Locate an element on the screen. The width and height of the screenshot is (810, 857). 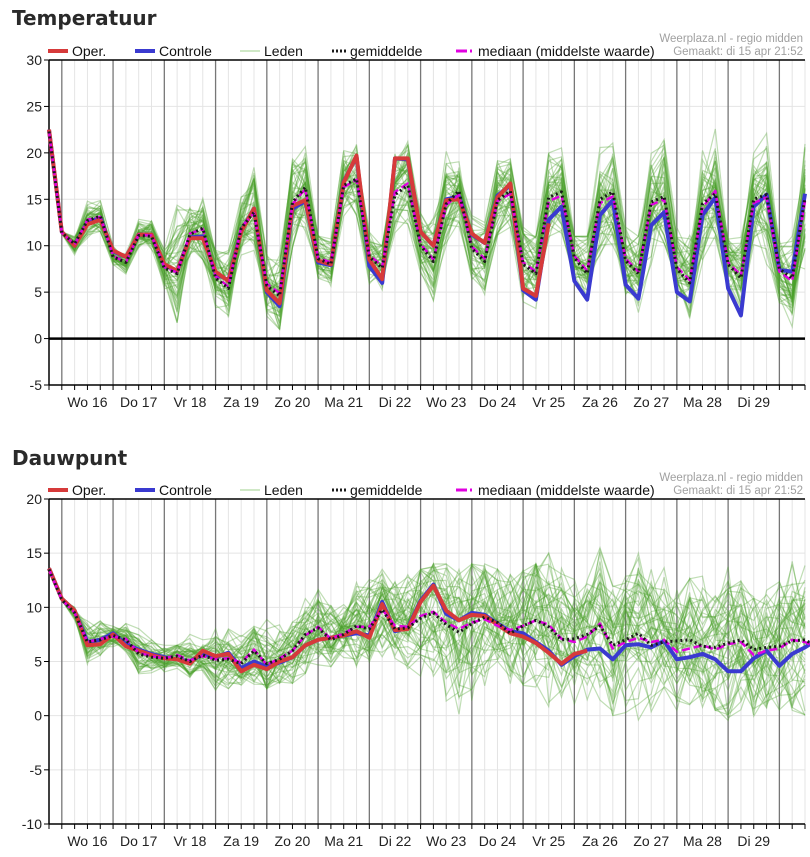
y-tick-label: -10 is located at coordinates (32, 824).